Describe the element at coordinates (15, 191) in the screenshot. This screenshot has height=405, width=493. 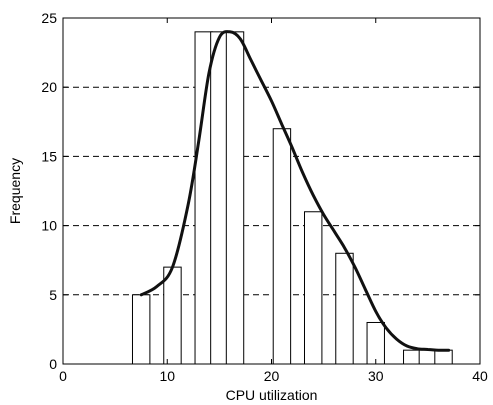
I see `y-axis-label: Frequency` at that location.